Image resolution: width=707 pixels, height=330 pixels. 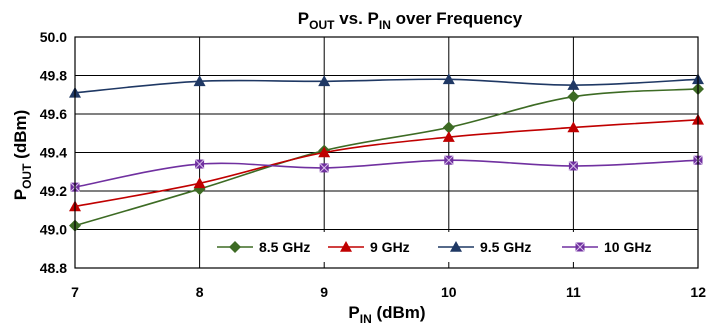 What do you see at coordinates (53, 153) in the screenshot?
I see `y-tick-label: 49.4` at bounding box center [53, 153].